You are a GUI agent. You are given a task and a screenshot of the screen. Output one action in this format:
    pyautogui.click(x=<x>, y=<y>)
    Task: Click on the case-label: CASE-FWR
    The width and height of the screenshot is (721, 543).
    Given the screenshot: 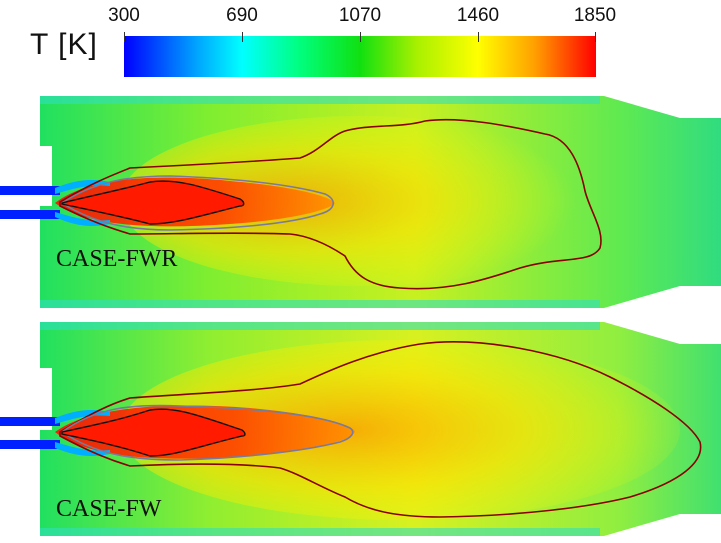 What is the action you would take?
    pyautogui.click(x=117, y=259)
    